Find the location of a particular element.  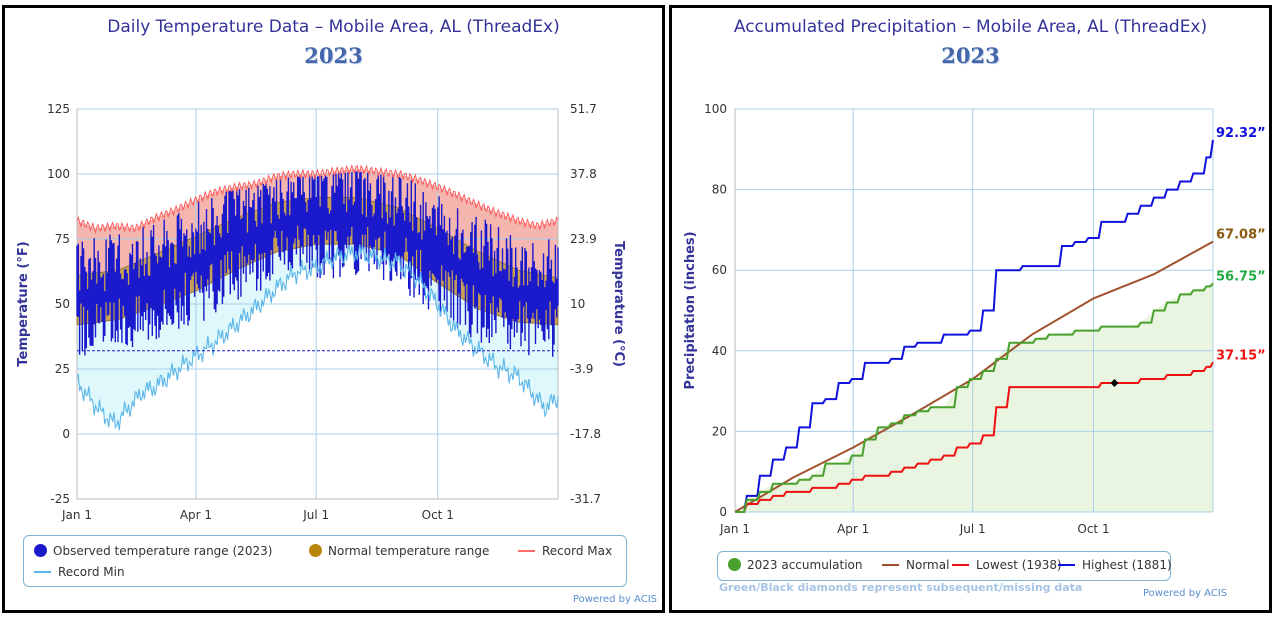

legend-highest: Highest (1881) is located at coordinates (1115, 565).